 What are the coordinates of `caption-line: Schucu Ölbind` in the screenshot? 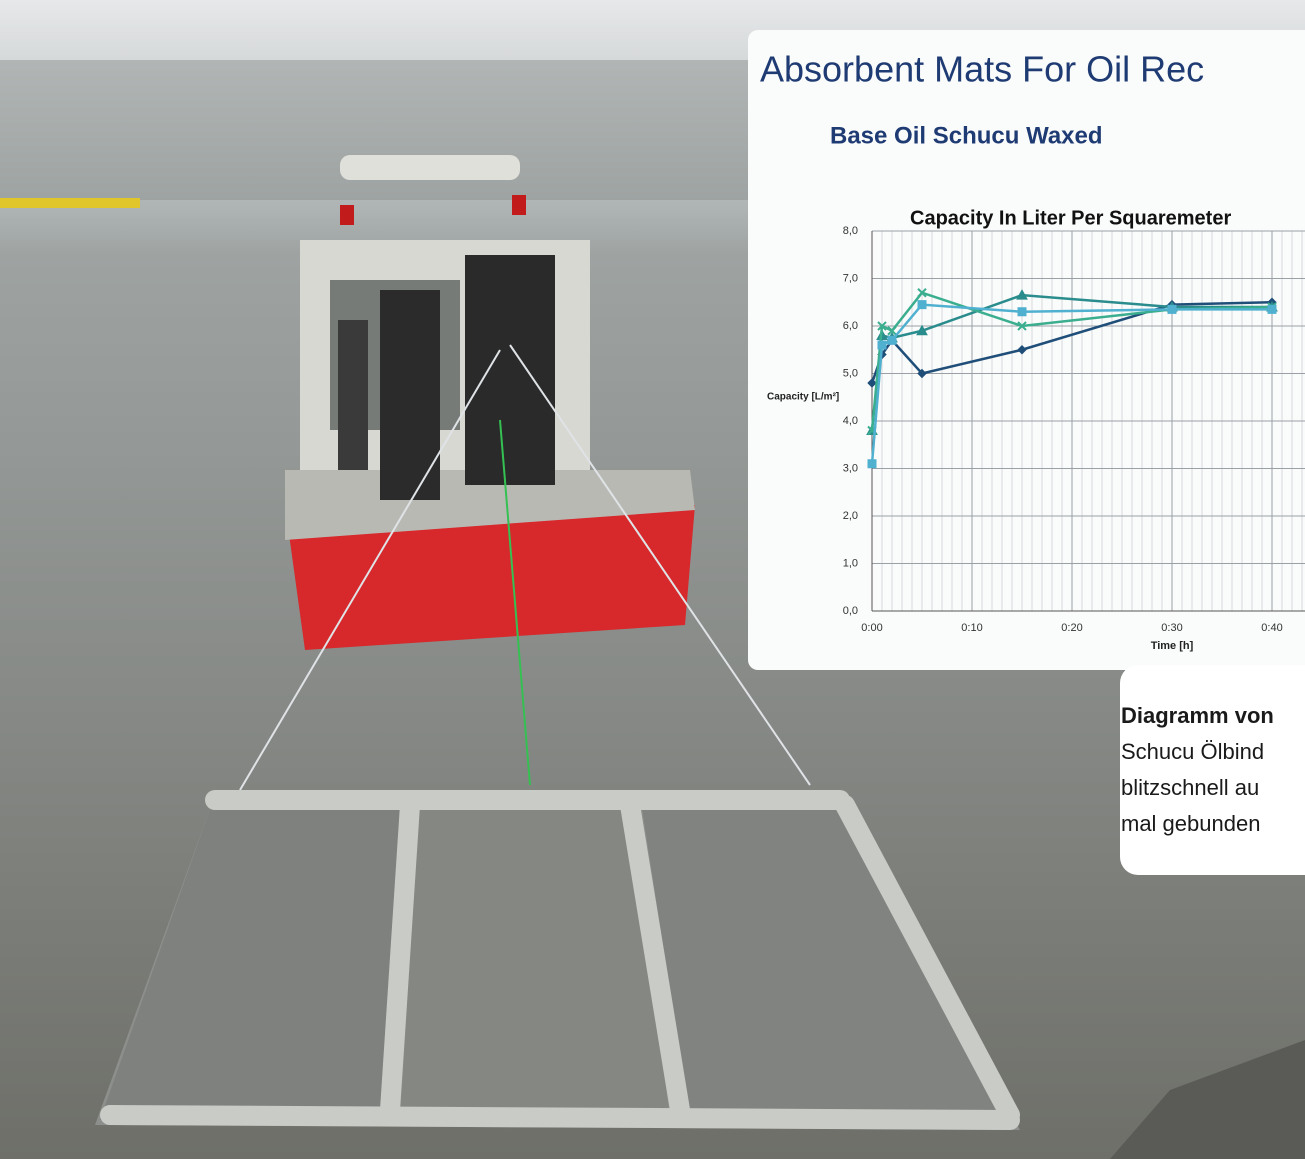 It's located at (1192, 751).